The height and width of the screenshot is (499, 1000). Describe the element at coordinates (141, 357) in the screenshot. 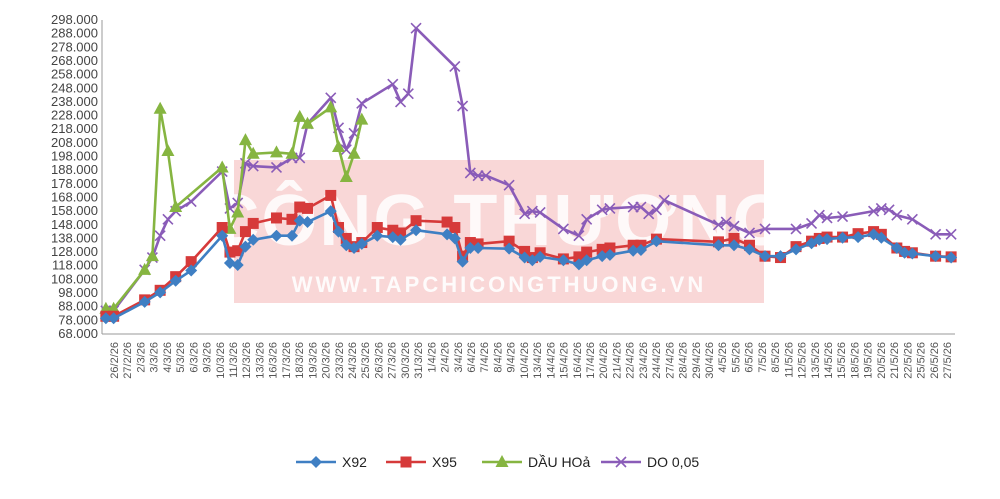

I see `x-tick-label: 2/3/26` at that location.